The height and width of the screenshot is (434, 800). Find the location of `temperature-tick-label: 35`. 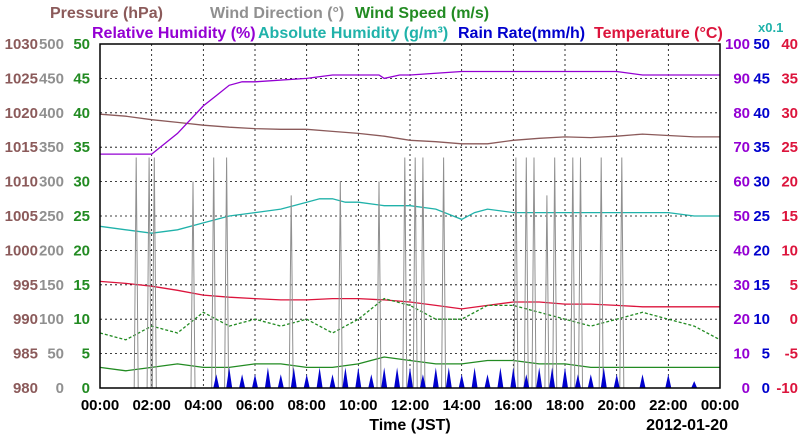

temperature-tick-label: 35 is located at coordinates (789, 78).